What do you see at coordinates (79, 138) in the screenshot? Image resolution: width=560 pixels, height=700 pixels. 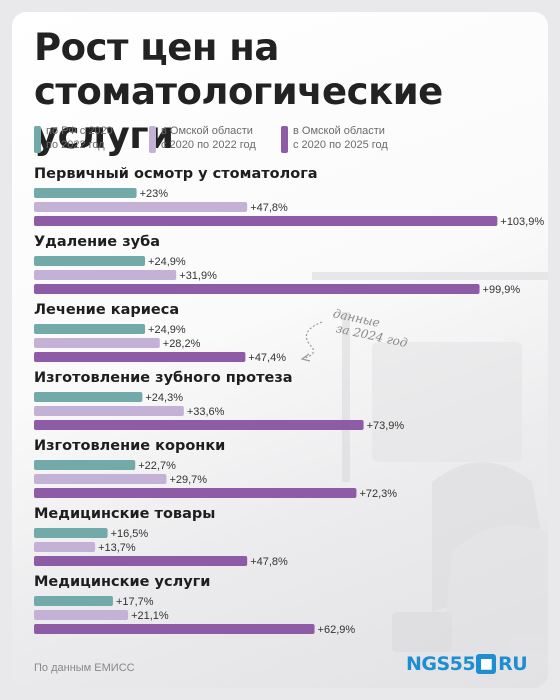 I see `legend-label: по РФ с 2020 по 2022 год` at bounding box center [79, 138].